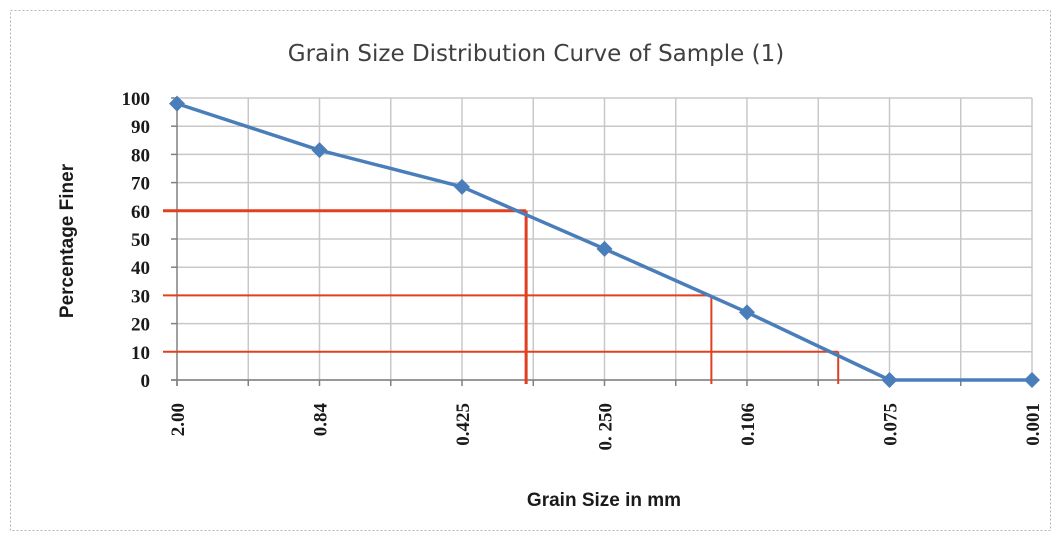 The width and height of the screenshot is (1055, 539). Describe the element at coordinates (140, 155) in the screenshot. I see `y-tick-label: 80` at that location.